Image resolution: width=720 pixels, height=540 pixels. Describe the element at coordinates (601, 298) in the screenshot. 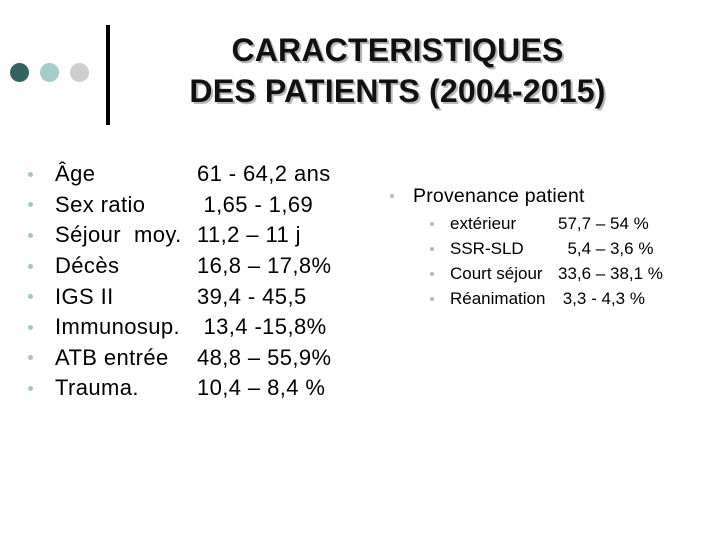

I see `item-value: 3,3 - 4,3 %` at that location.